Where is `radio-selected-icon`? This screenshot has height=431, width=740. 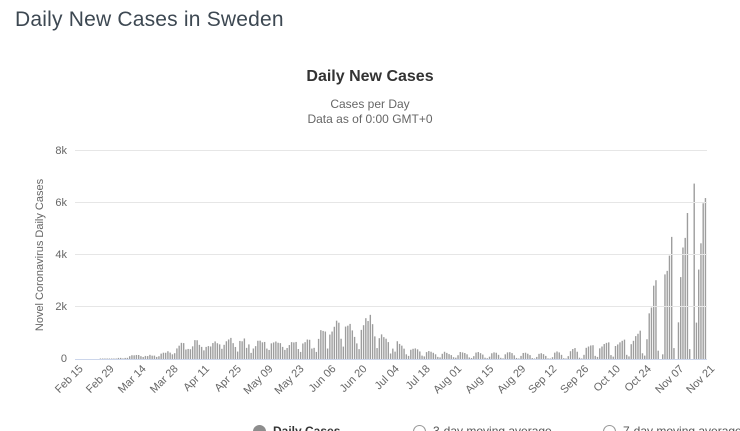
radio-selected-icon is located at coordinates (259, 427).